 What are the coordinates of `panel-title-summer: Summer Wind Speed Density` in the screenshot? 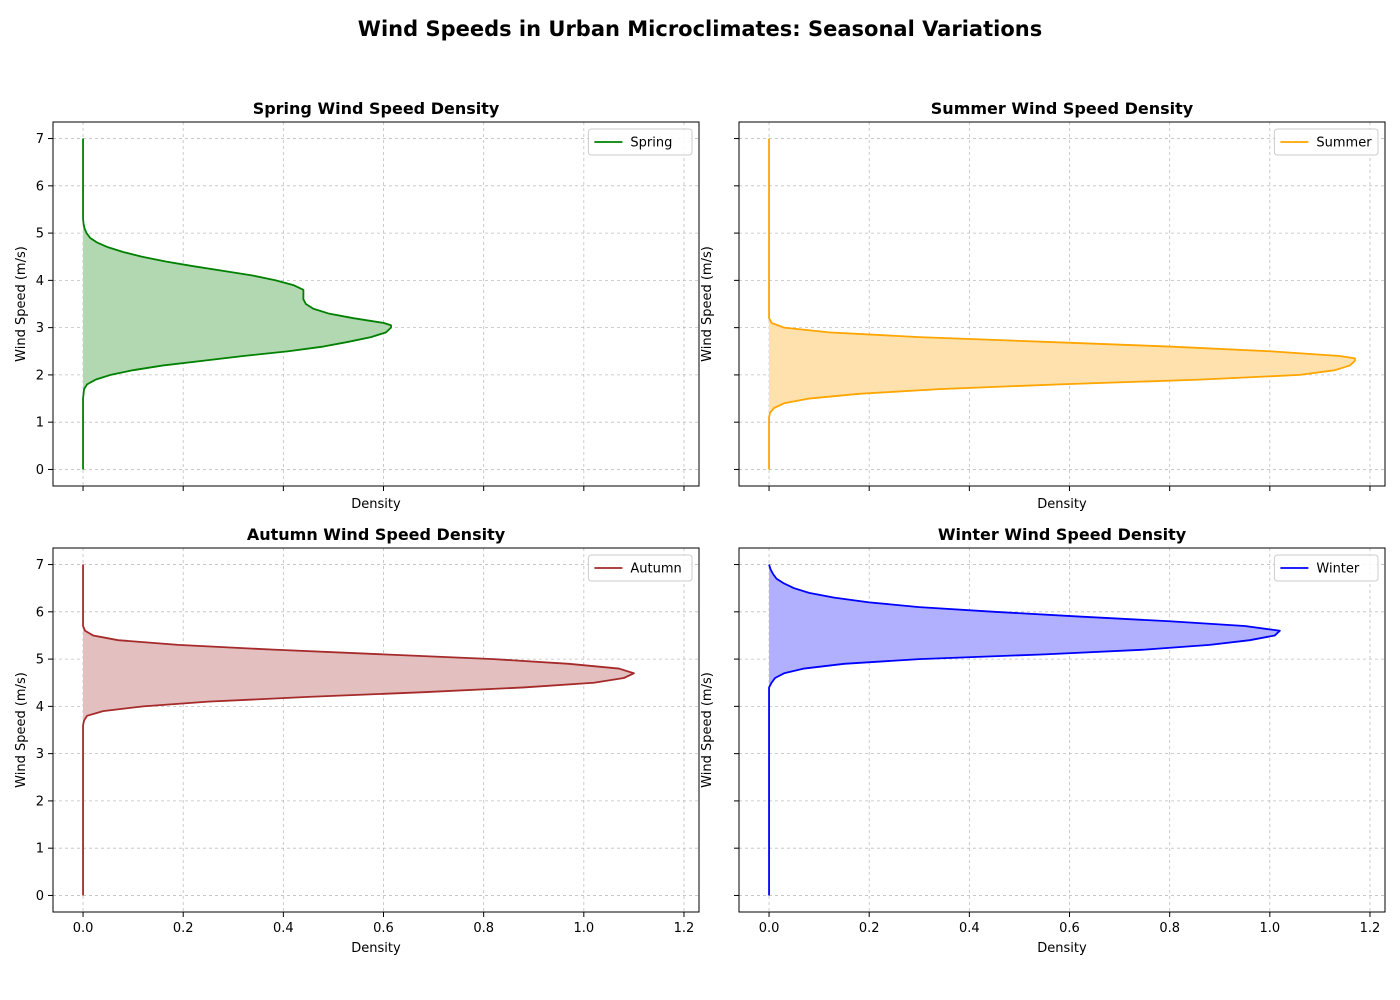 It's located at (1062, 108).